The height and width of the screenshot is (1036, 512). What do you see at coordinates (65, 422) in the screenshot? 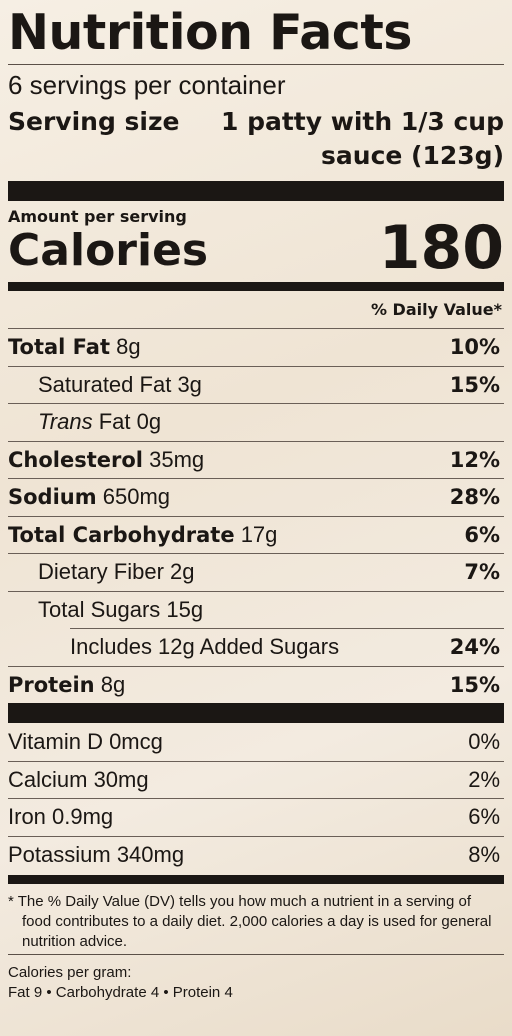
I see `nutrient-name-italic: Trans` at bounding box center [65, 422].